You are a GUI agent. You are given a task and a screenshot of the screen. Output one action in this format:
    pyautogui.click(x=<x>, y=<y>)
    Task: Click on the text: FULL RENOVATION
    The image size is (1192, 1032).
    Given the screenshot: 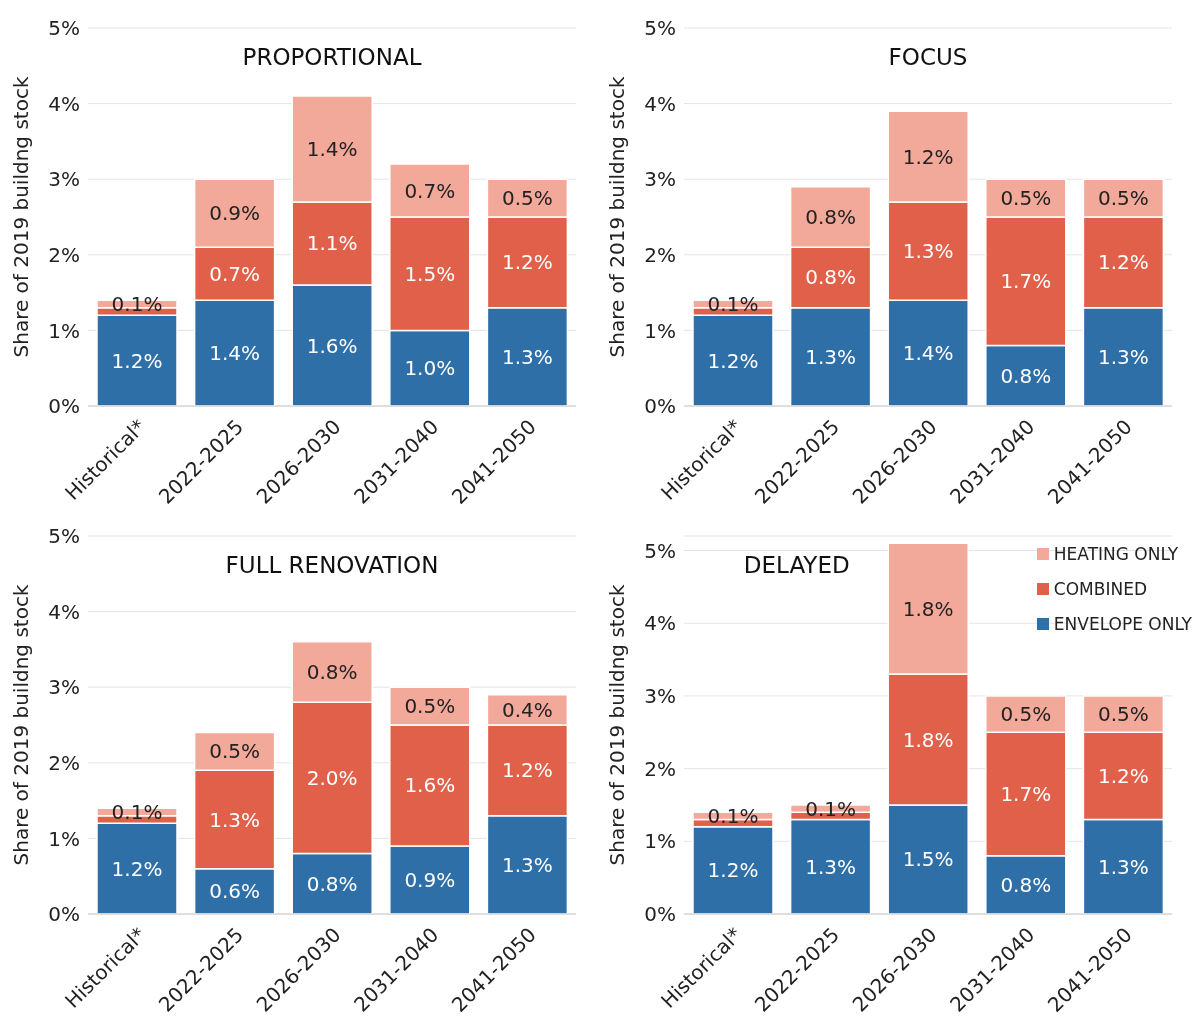 What is the action you would take?
    pyautogui.click(x=332, y=565)
    